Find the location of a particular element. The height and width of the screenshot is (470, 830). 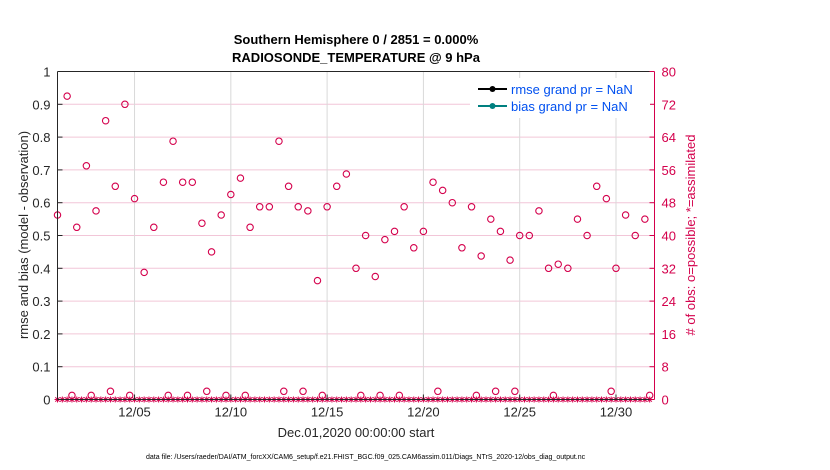

right-y-tick-label: 56 is located at coordinates (669, 170).